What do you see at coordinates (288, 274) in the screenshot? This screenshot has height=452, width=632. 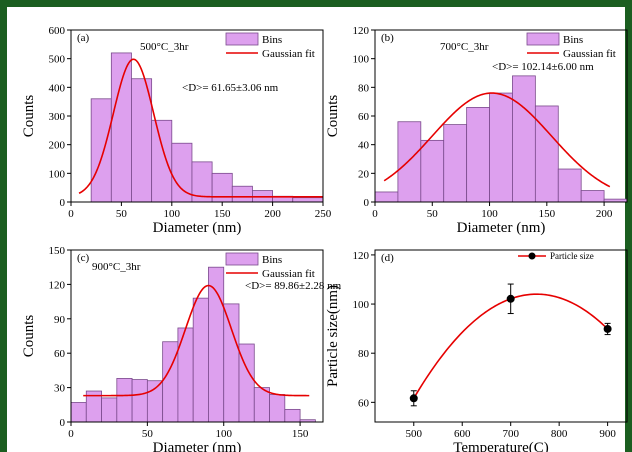 I see `panel-3-legend-fit-label: Gaussian fit` at bounding box center [288, 274].